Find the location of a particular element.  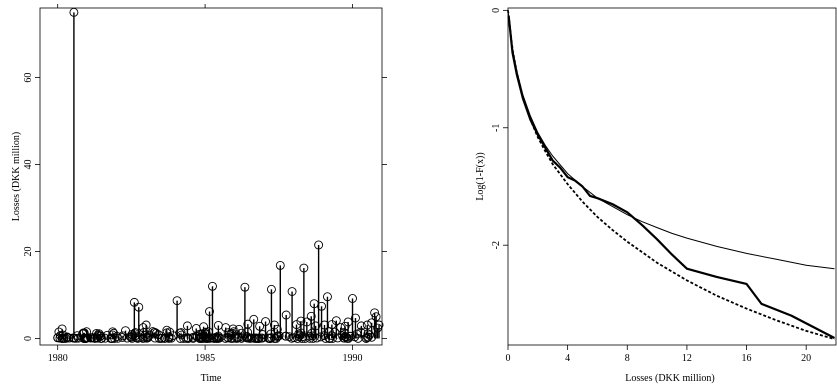

left-y-axis-label: Losses (DKK million) is located at coordinates (16, 176).